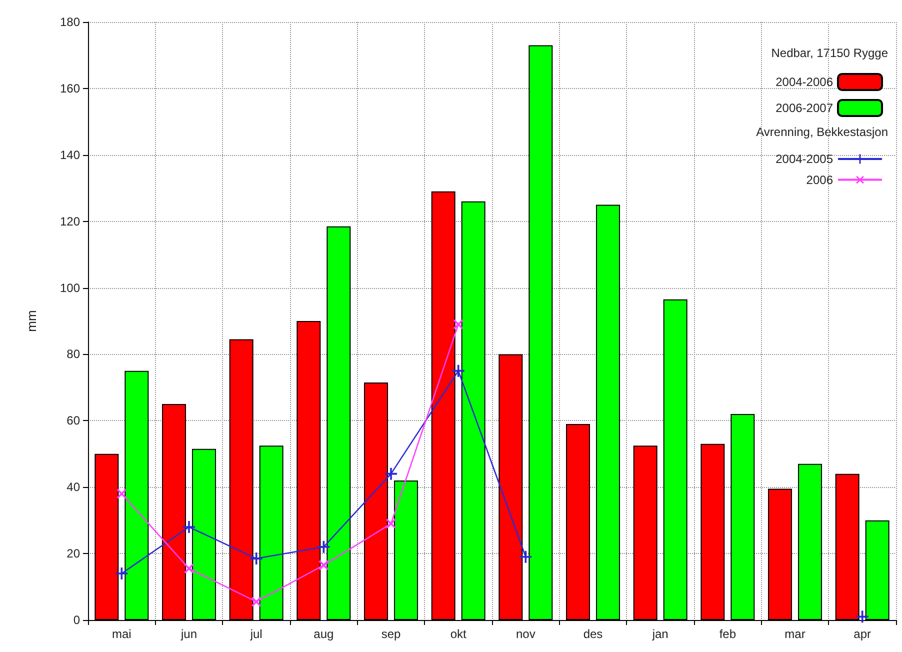  Describe the element at coordinates (526, 634) in the screenshot. I see `x-tick-label: nov` at that location.